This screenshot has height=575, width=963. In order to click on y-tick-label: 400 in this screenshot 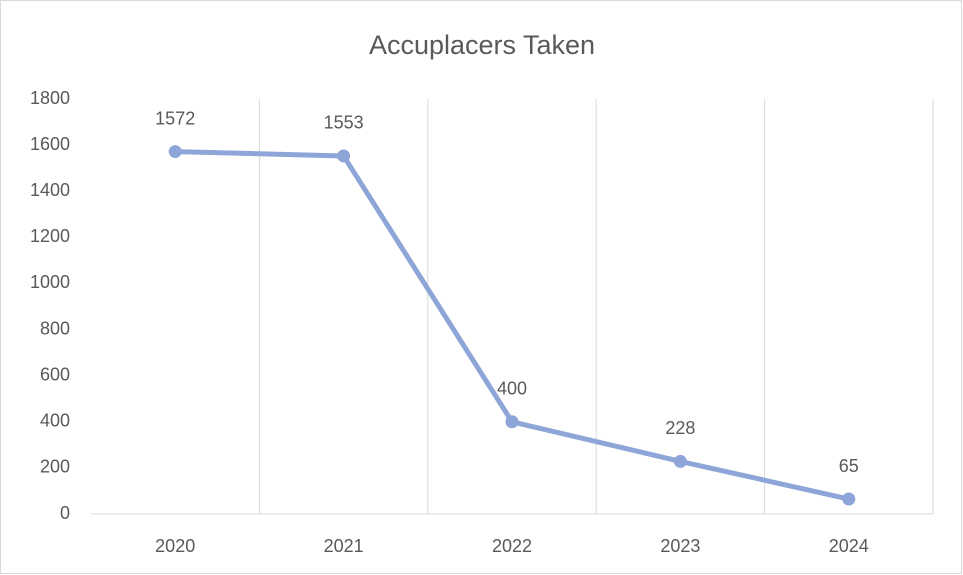, I will do `click(55, 421)`.